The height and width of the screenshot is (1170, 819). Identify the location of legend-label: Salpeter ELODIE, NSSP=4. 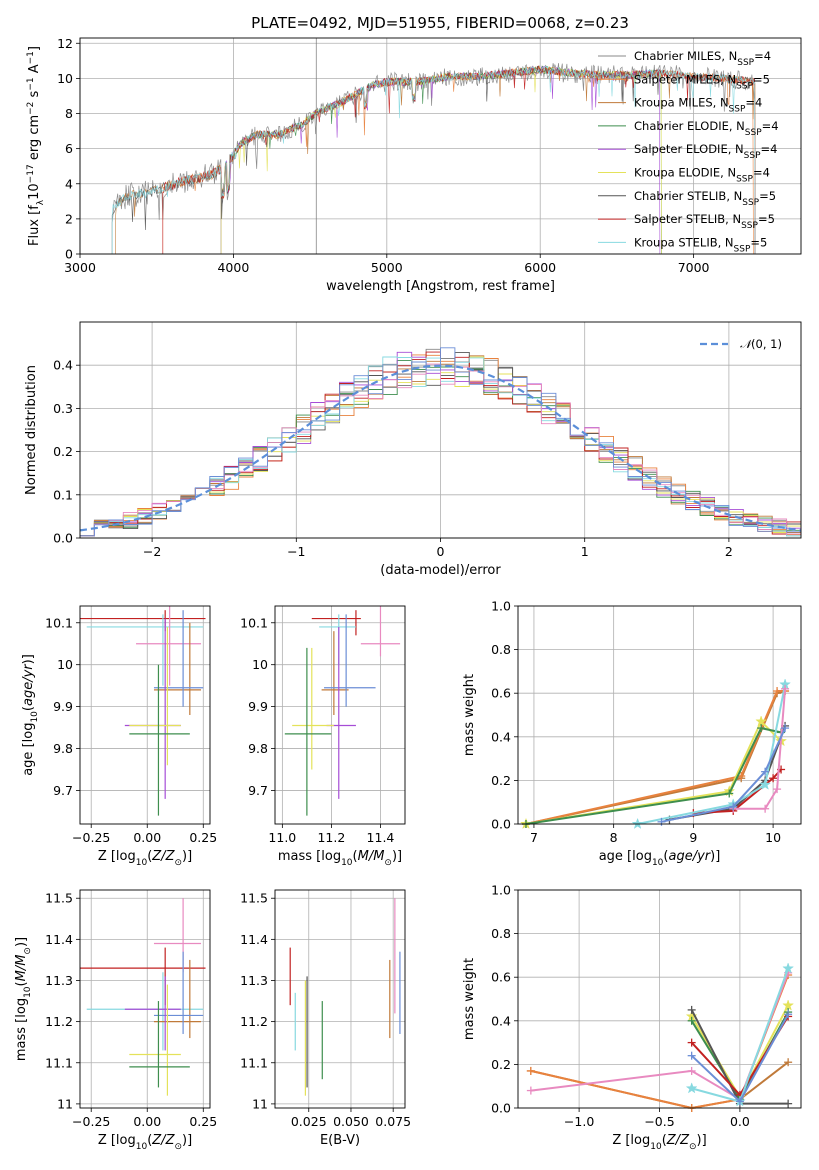
(705, 151).